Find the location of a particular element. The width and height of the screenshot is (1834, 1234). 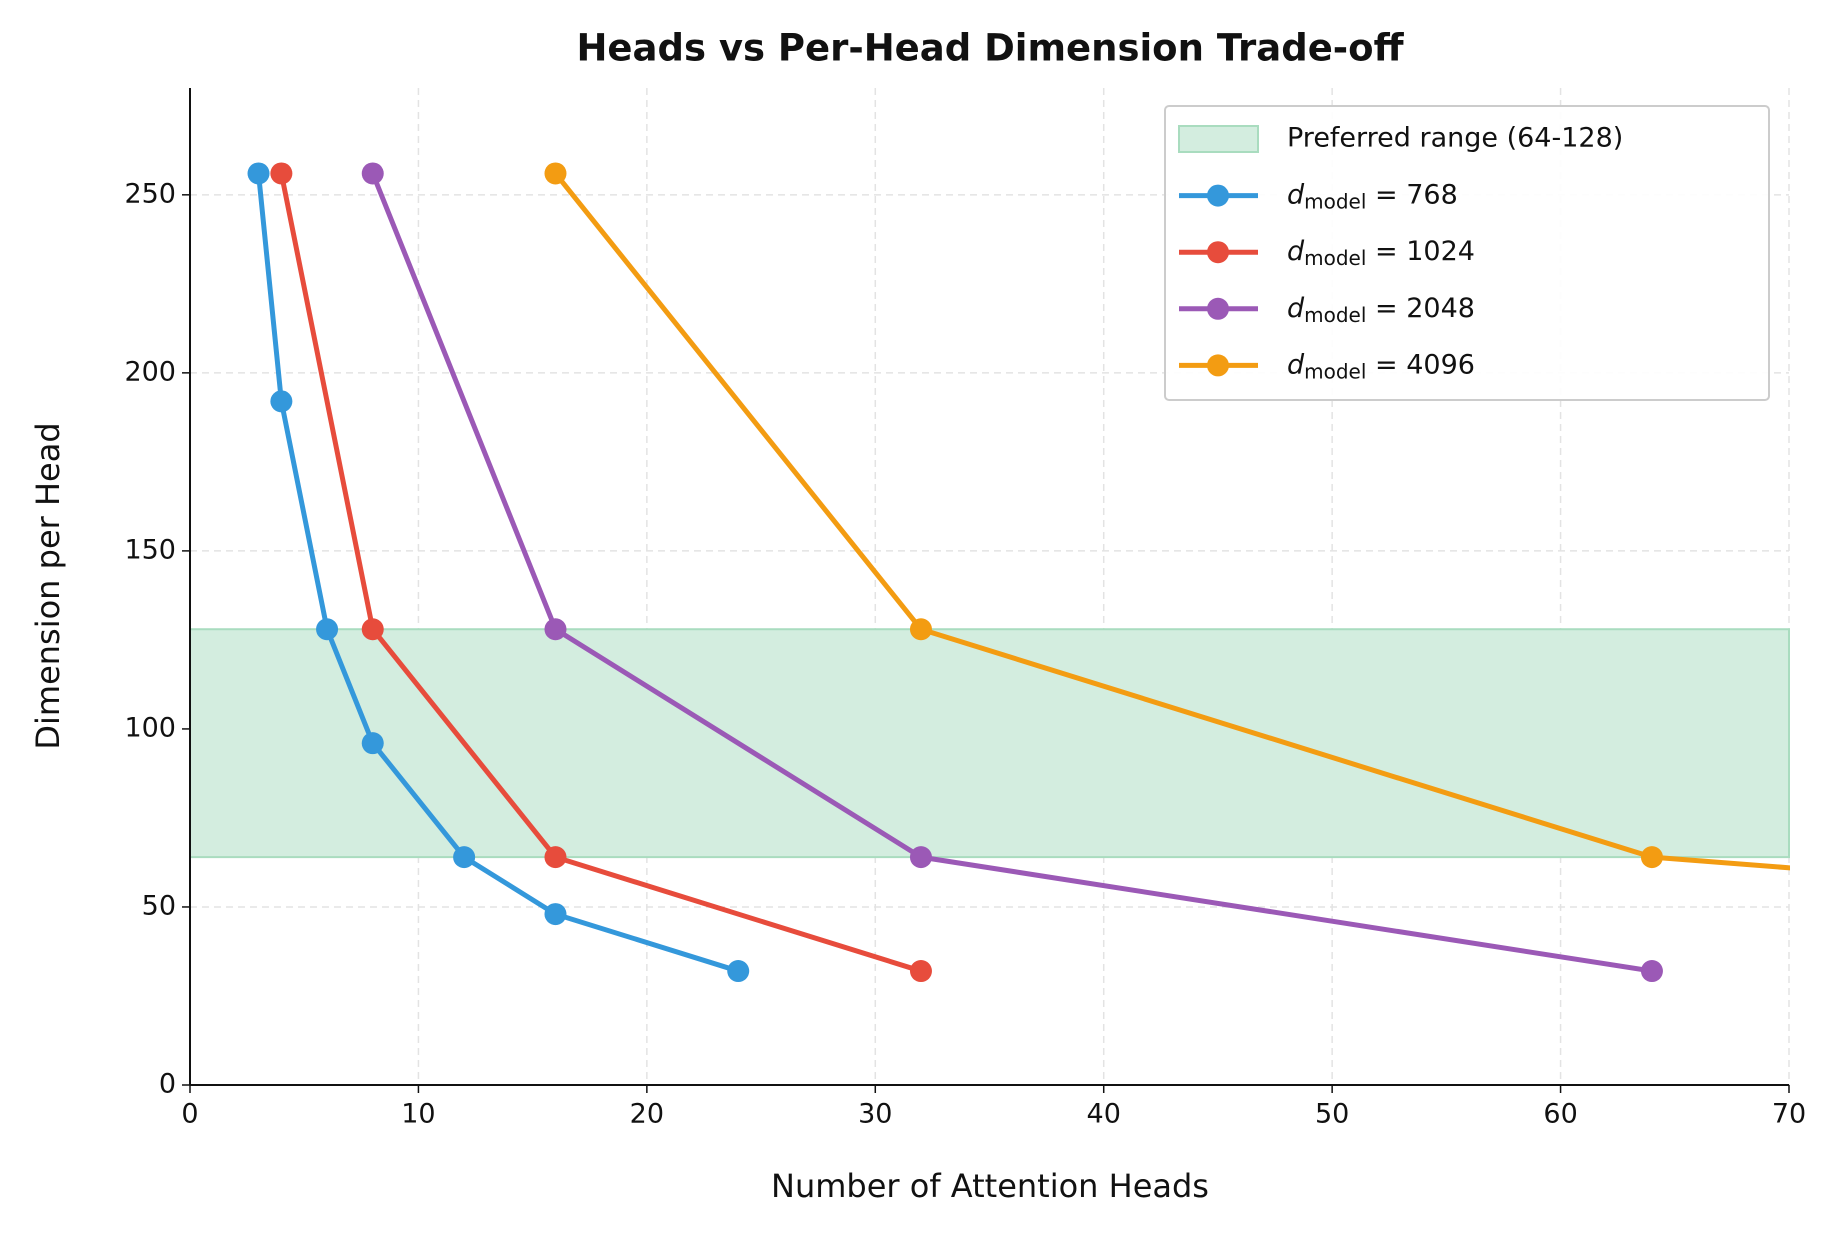

x-tick-label: 30 is located at coordinates (875, 1114).